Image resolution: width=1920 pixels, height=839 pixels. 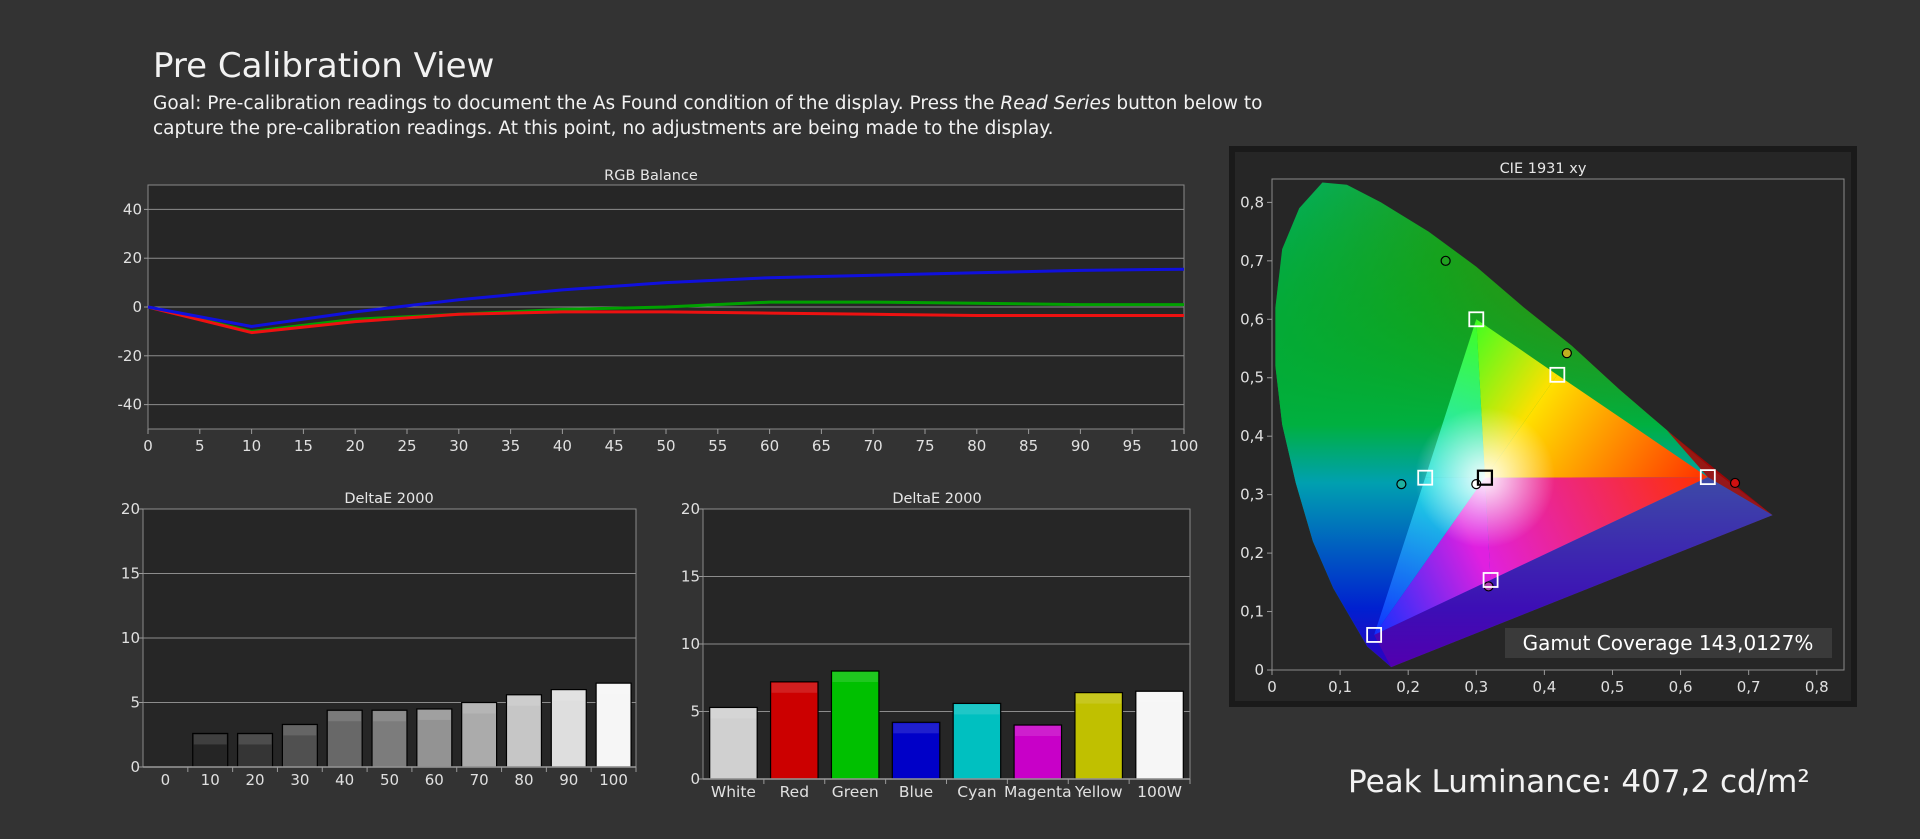 I want to click on rgb-x-tick-label: 25, so click(x=406, y=446).